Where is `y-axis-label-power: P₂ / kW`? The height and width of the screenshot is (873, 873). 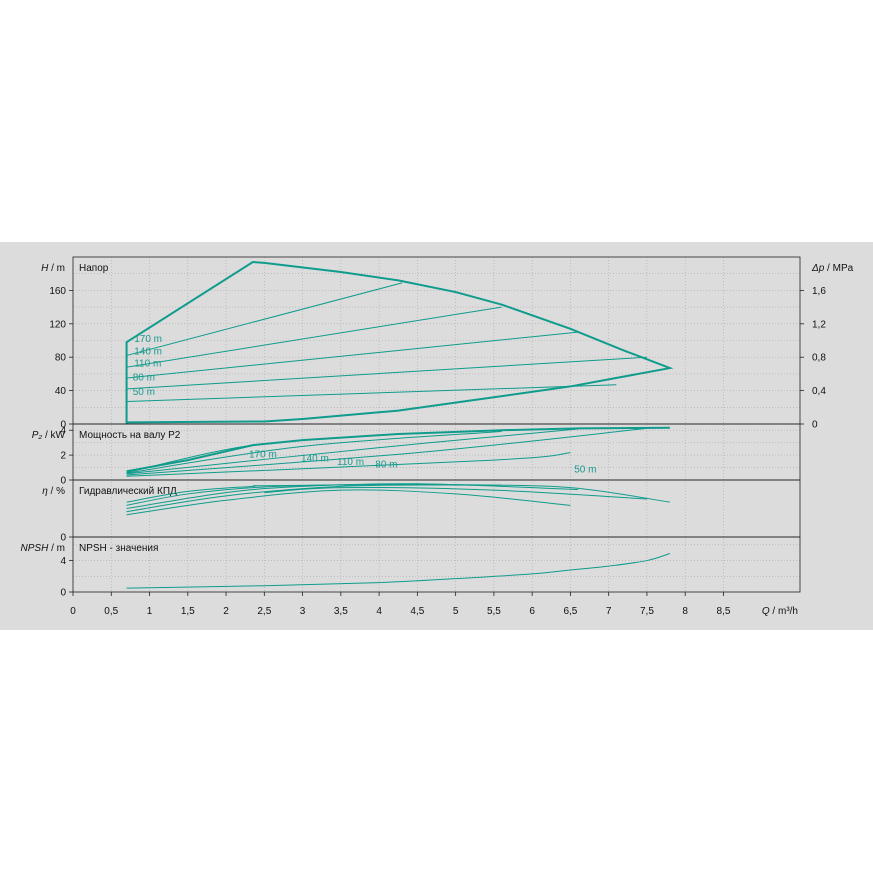 y-axis-label-power: P₂ / kW is located at coordinates (49, 435).